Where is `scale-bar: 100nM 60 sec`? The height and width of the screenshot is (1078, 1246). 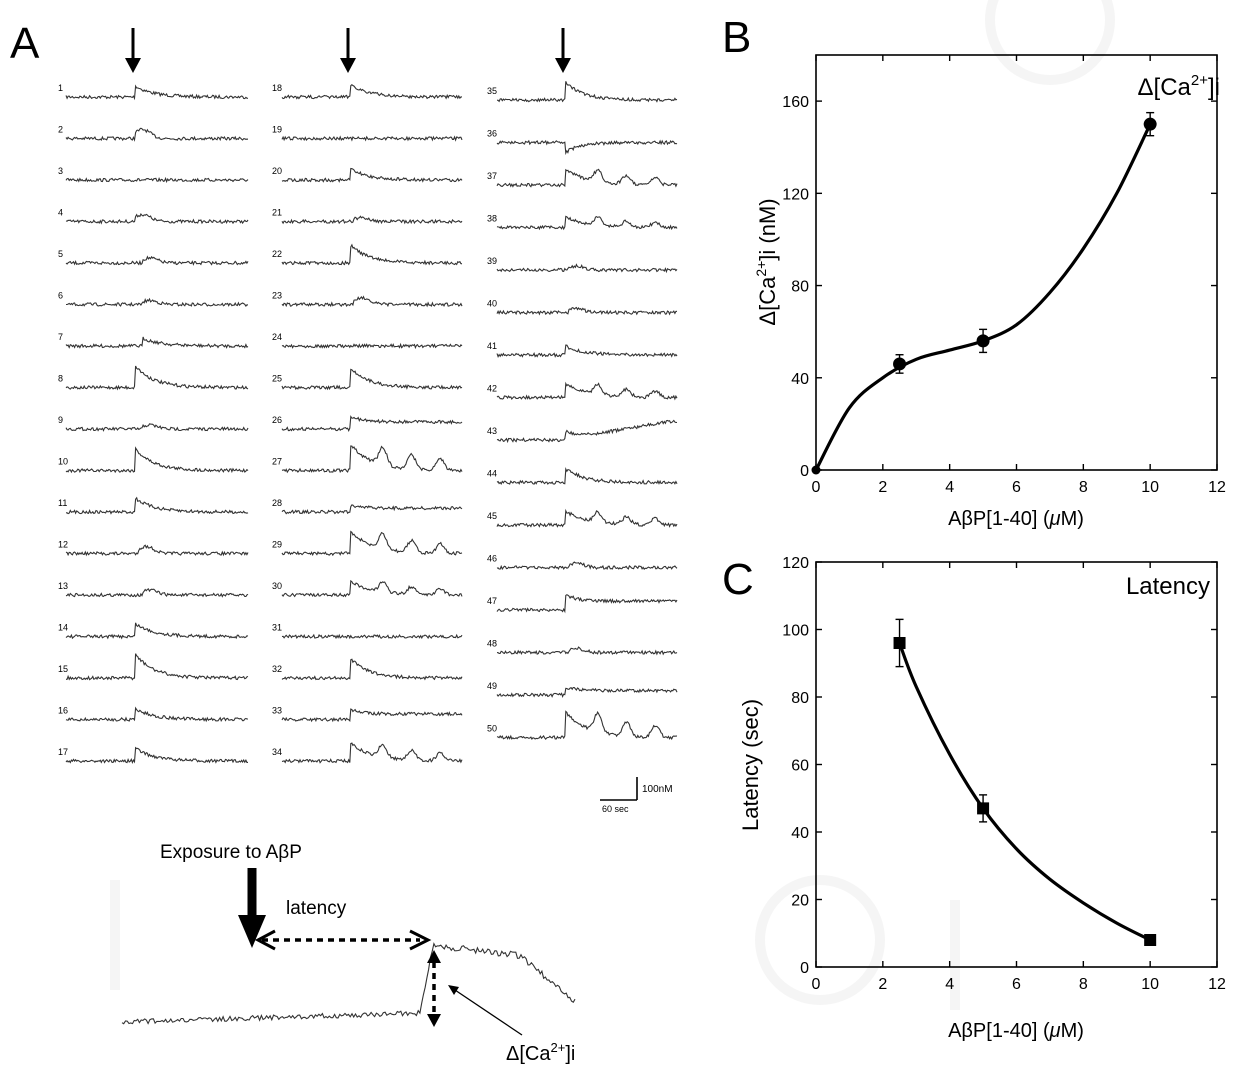
scale-bar: 100nM 60 sec is located at coordinates (636, 795).